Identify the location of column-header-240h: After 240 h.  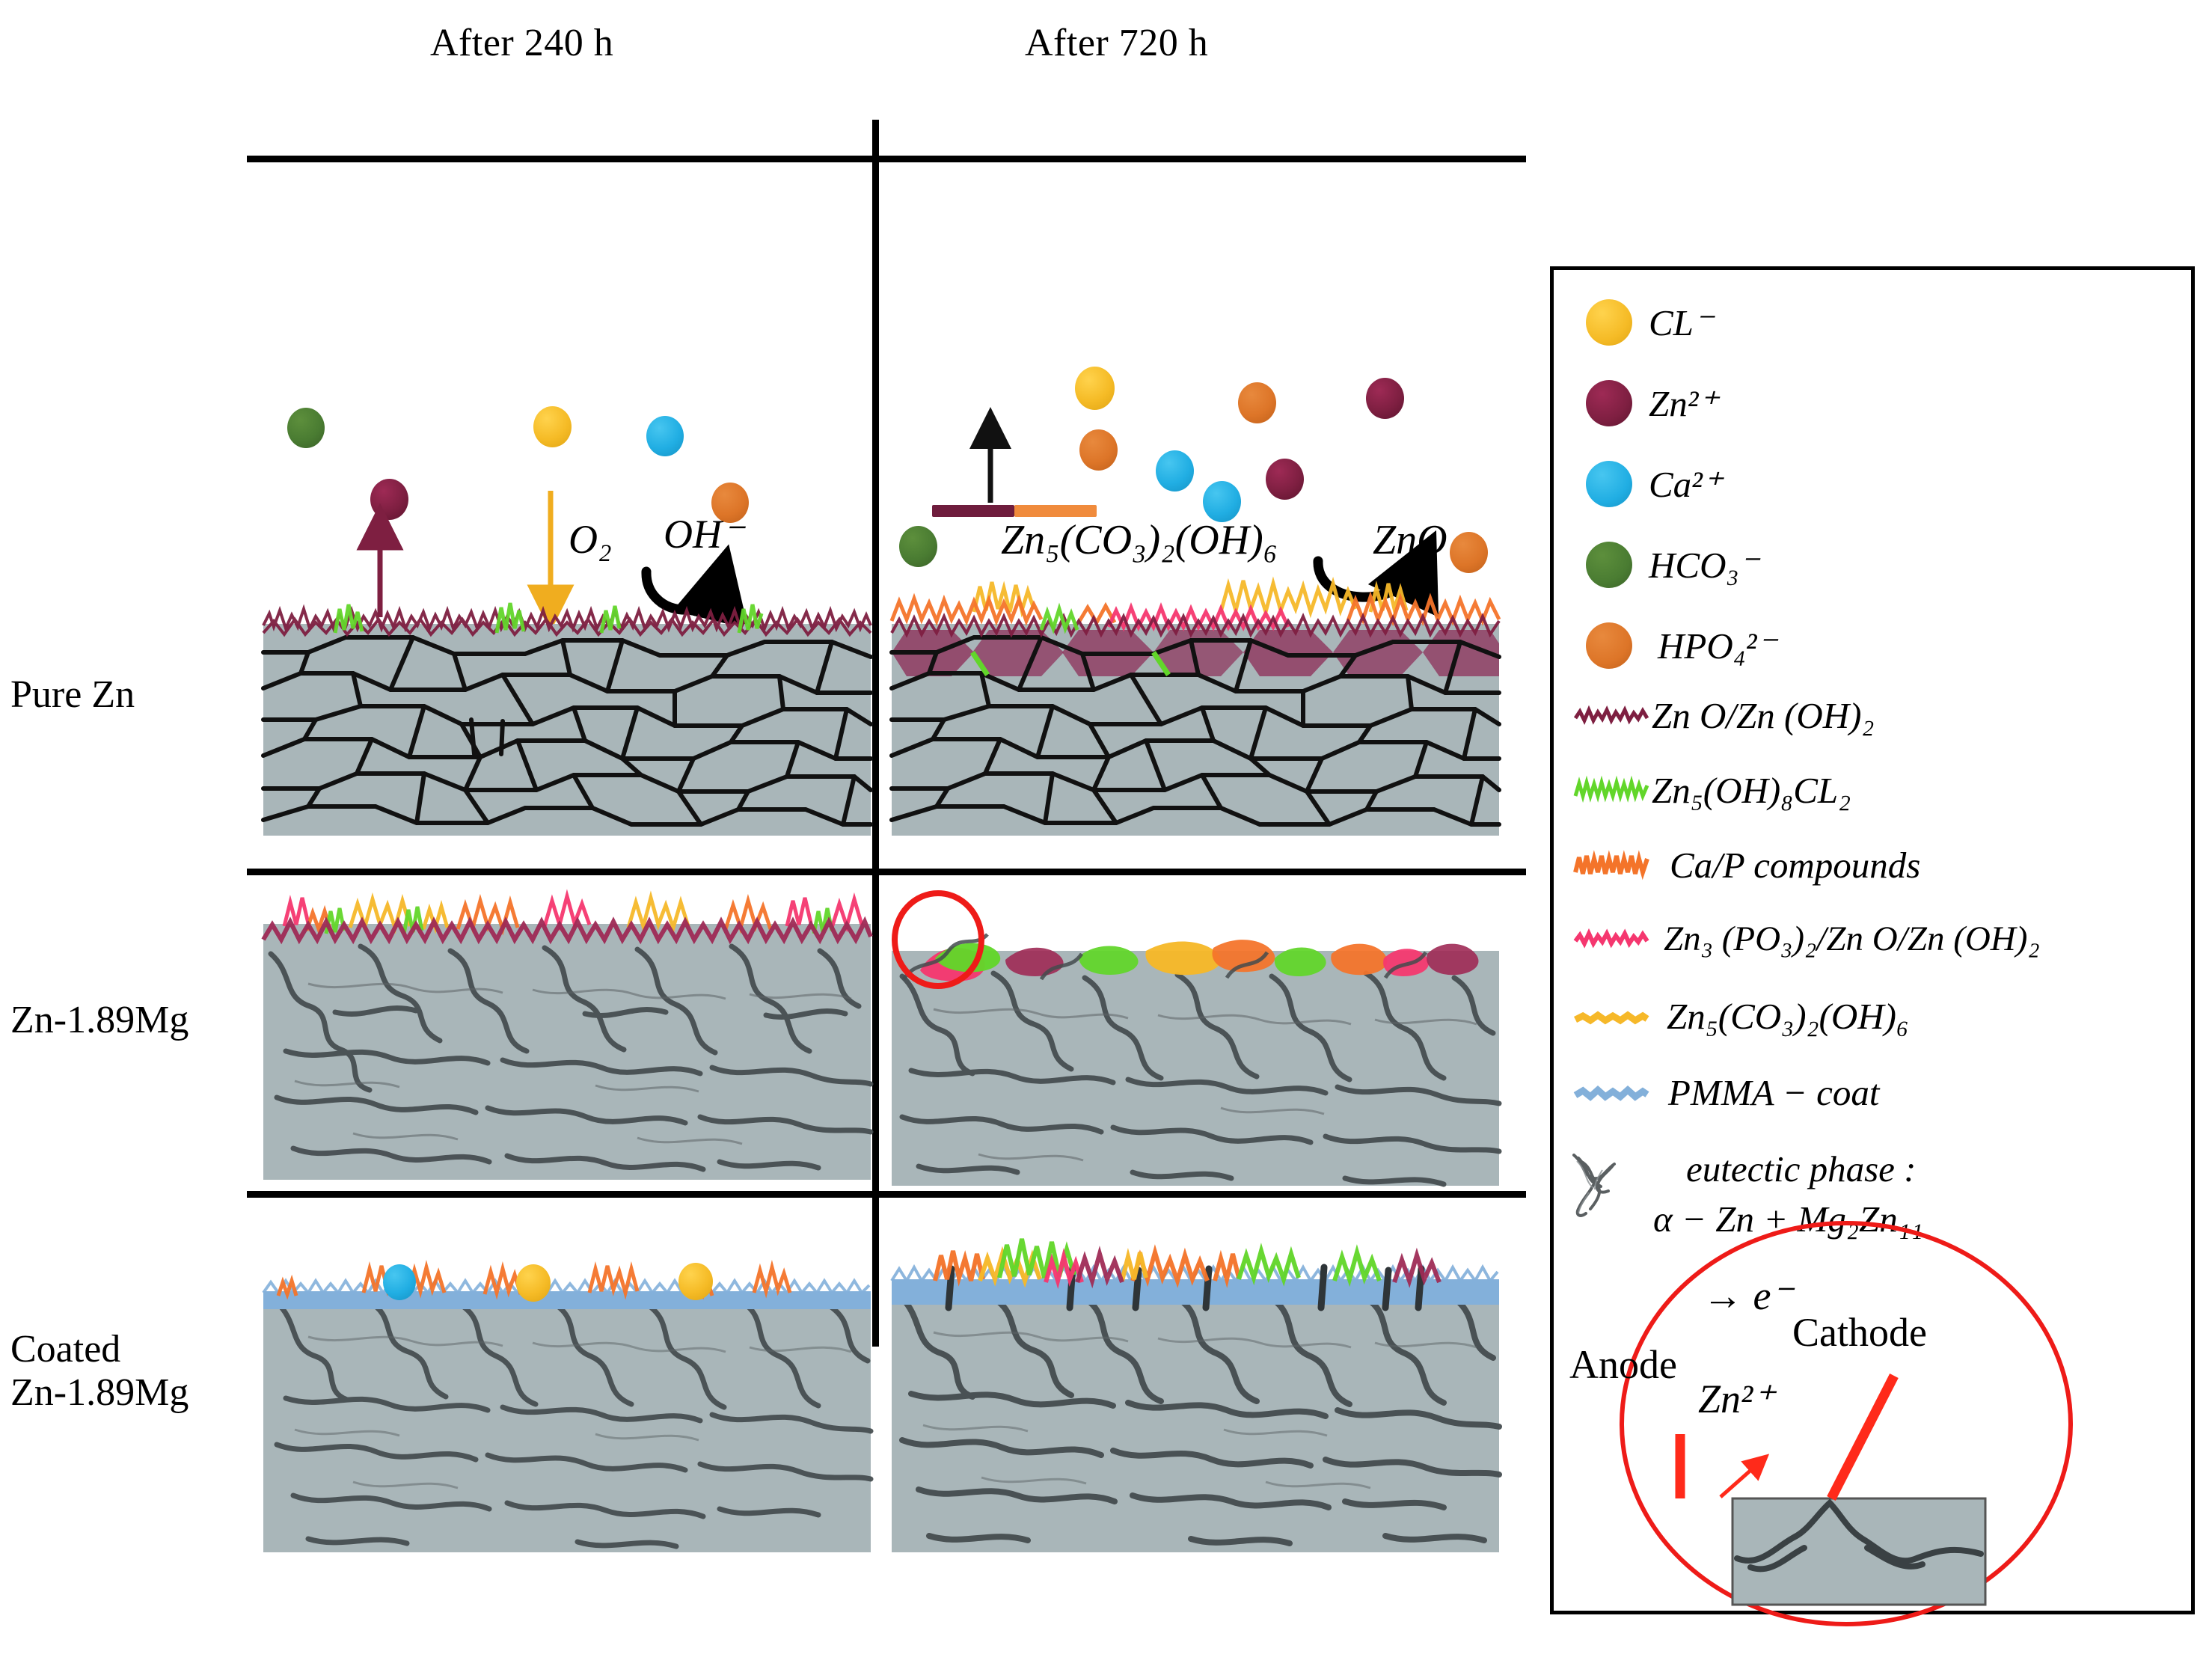
(522, 43).